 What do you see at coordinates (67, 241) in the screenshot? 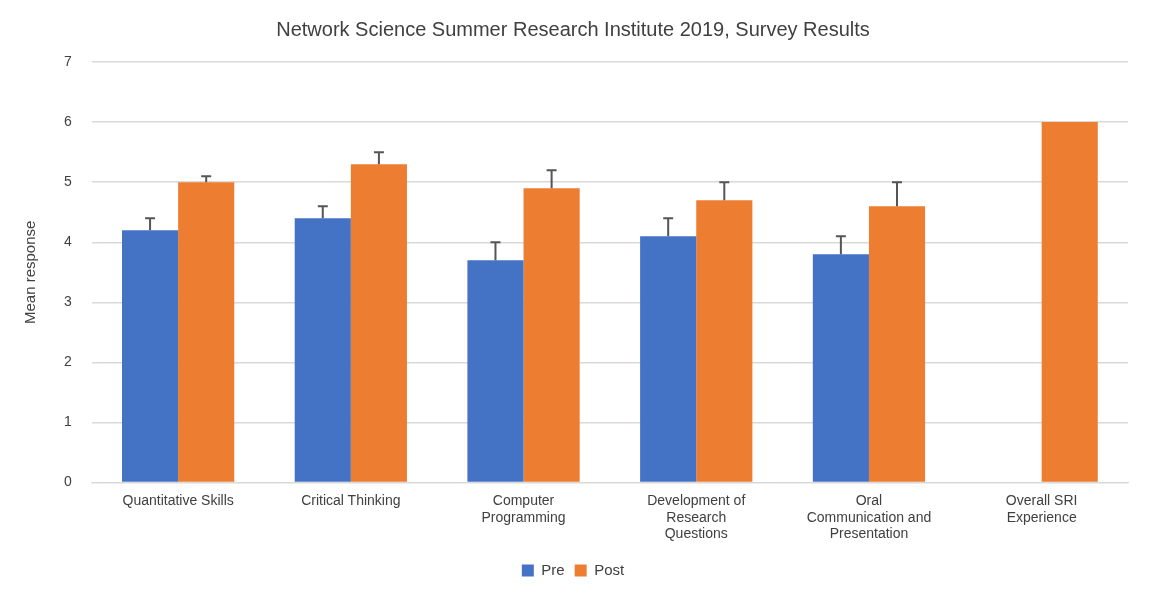
I see `y-tick-label: 4` at bounding box center [67, 241].